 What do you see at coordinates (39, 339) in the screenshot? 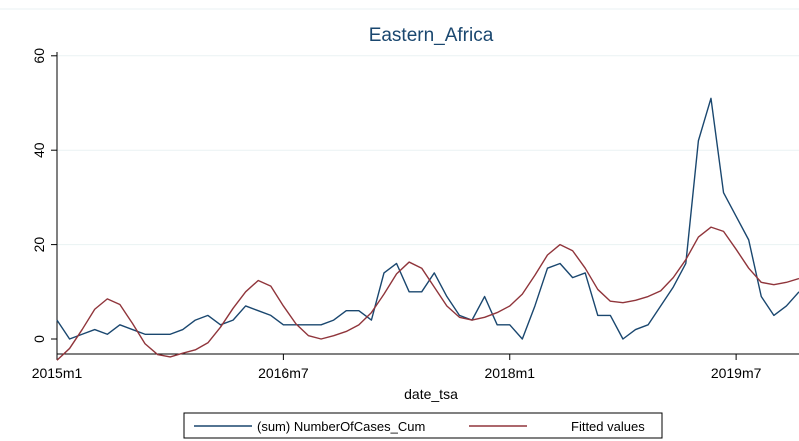
I see `y-tick-label: 0` at bounding box center [39, 339].